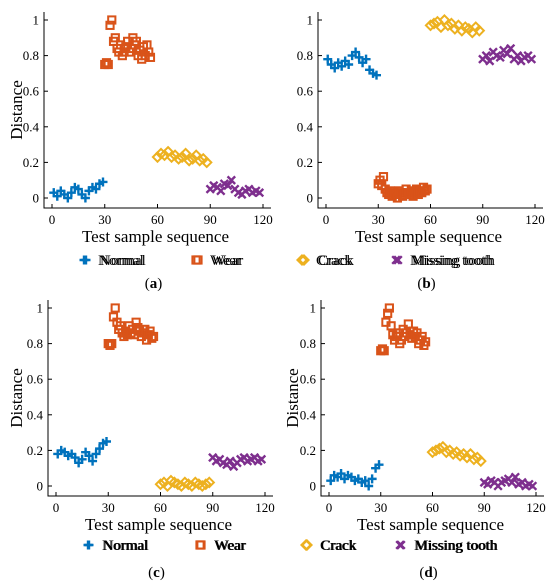 Image resolution: width=550 pixels, height=588 pixels. What do you see at coordinates (378, 219) in the screenshot?
I see `x-tick-label: 30` at bounding box center [378, 219].